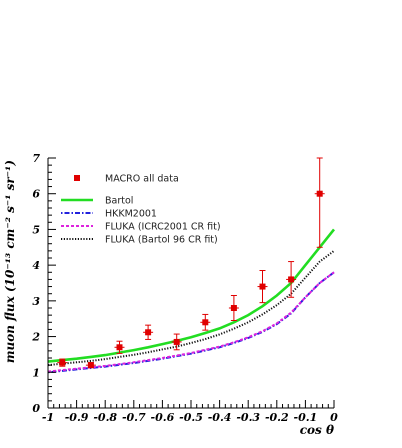 The image size is (402, 448). I want to click on legend-label: FLUKA (Bartol 96 CR fit), so click(161, 240).